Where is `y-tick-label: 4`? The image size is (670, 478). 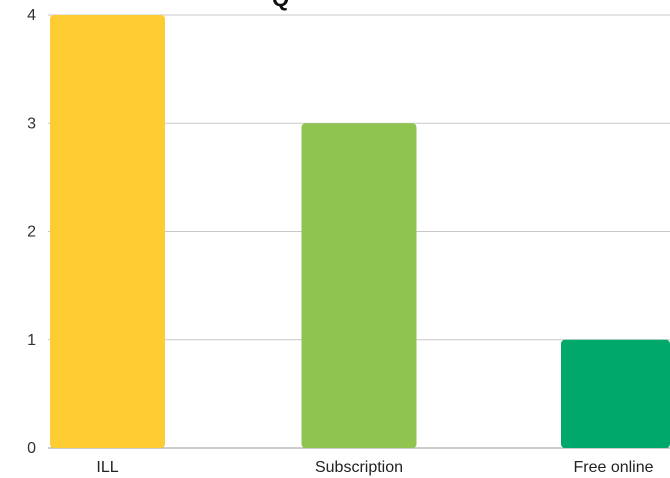
y-tick-label: 4 is located at coordinates (31, 15).